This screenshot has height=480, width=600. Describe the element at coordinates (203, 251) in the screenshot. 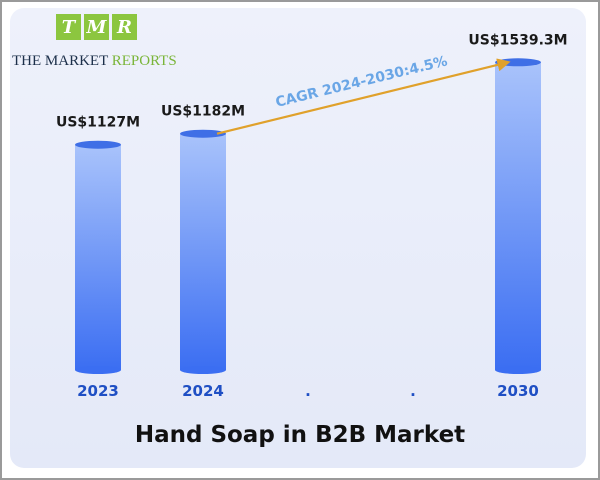

I see `bar-2024` at that location.